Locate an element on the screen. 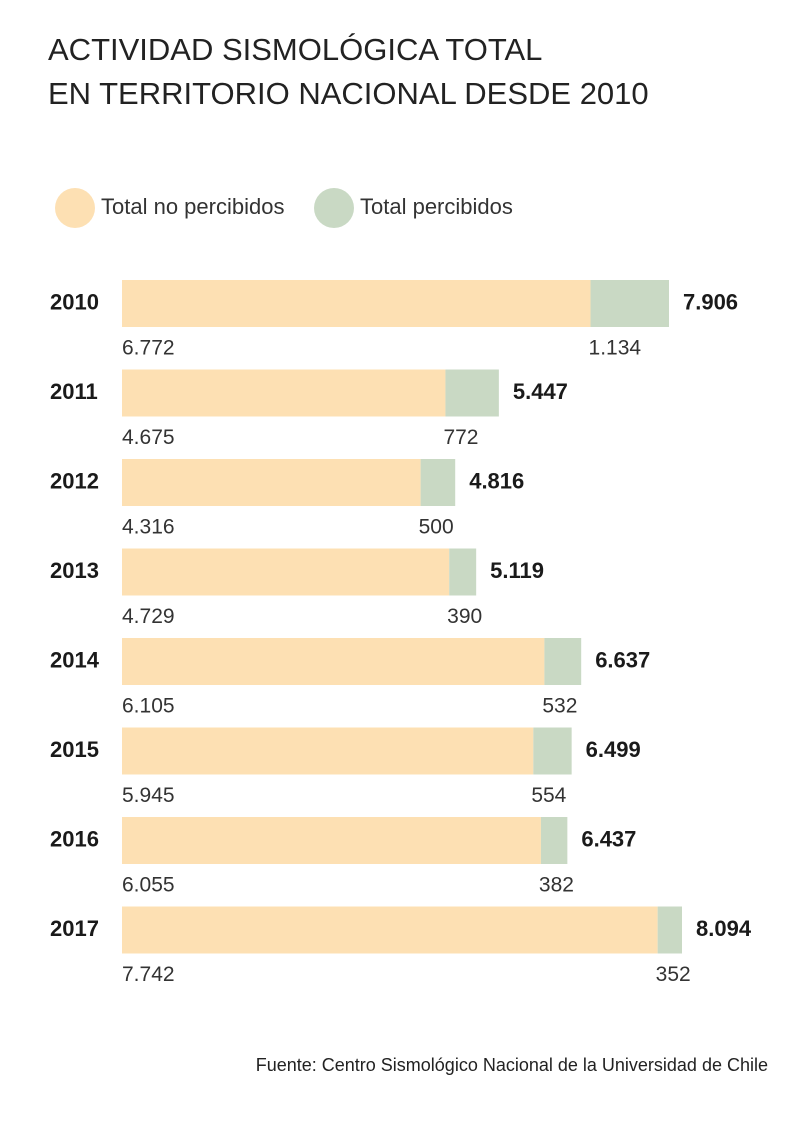 This screenshot has height=1129, width=800. value-label: 382 is located at coordinates (556, 885).